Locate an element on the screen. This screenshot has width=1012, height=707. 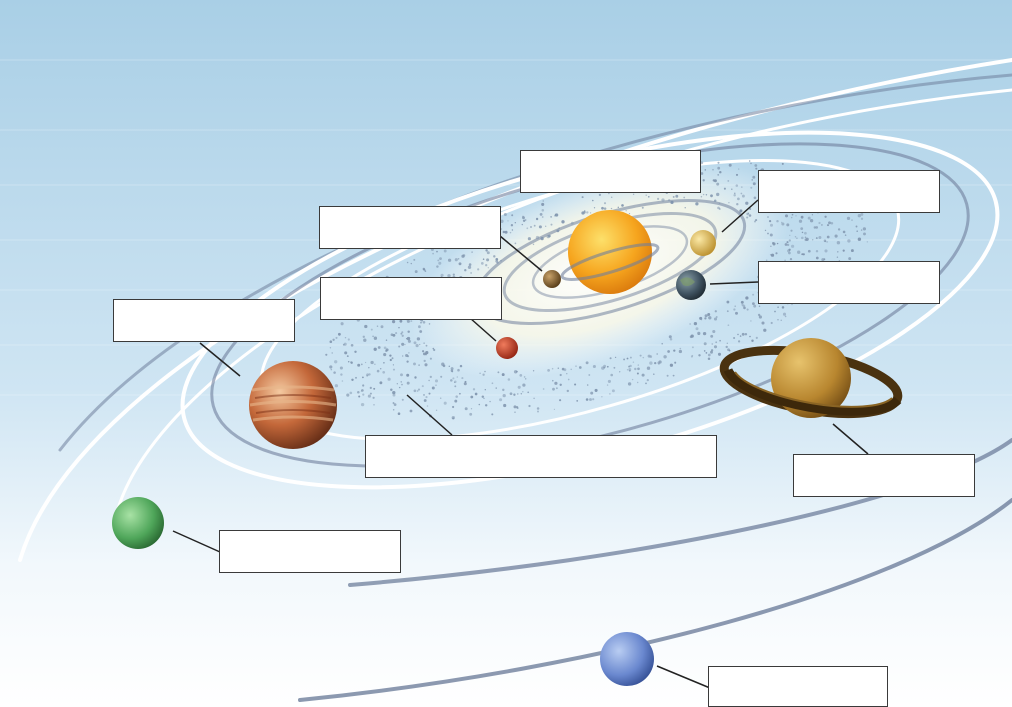
label-box-small-planet is located at coordinates (410, 227).